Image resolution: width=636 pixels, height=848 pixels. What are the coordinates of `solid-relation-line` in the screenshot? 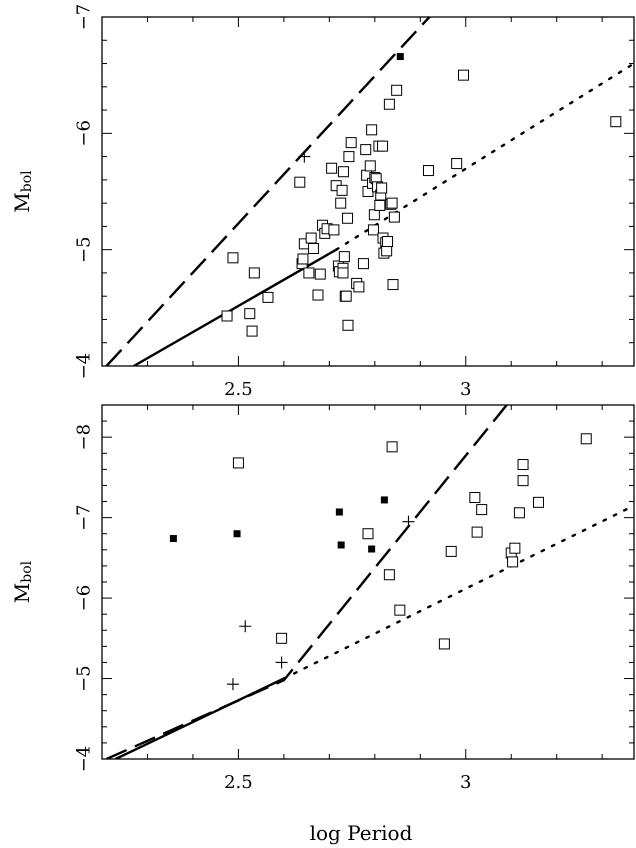 It's located at (200, 718).